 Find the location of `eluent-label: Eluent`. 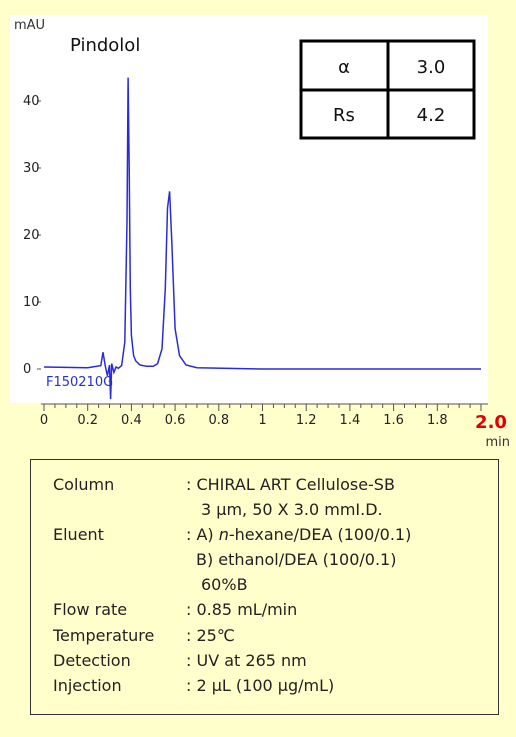

eluent-label: Eluent is located at coordinates (78, 534).